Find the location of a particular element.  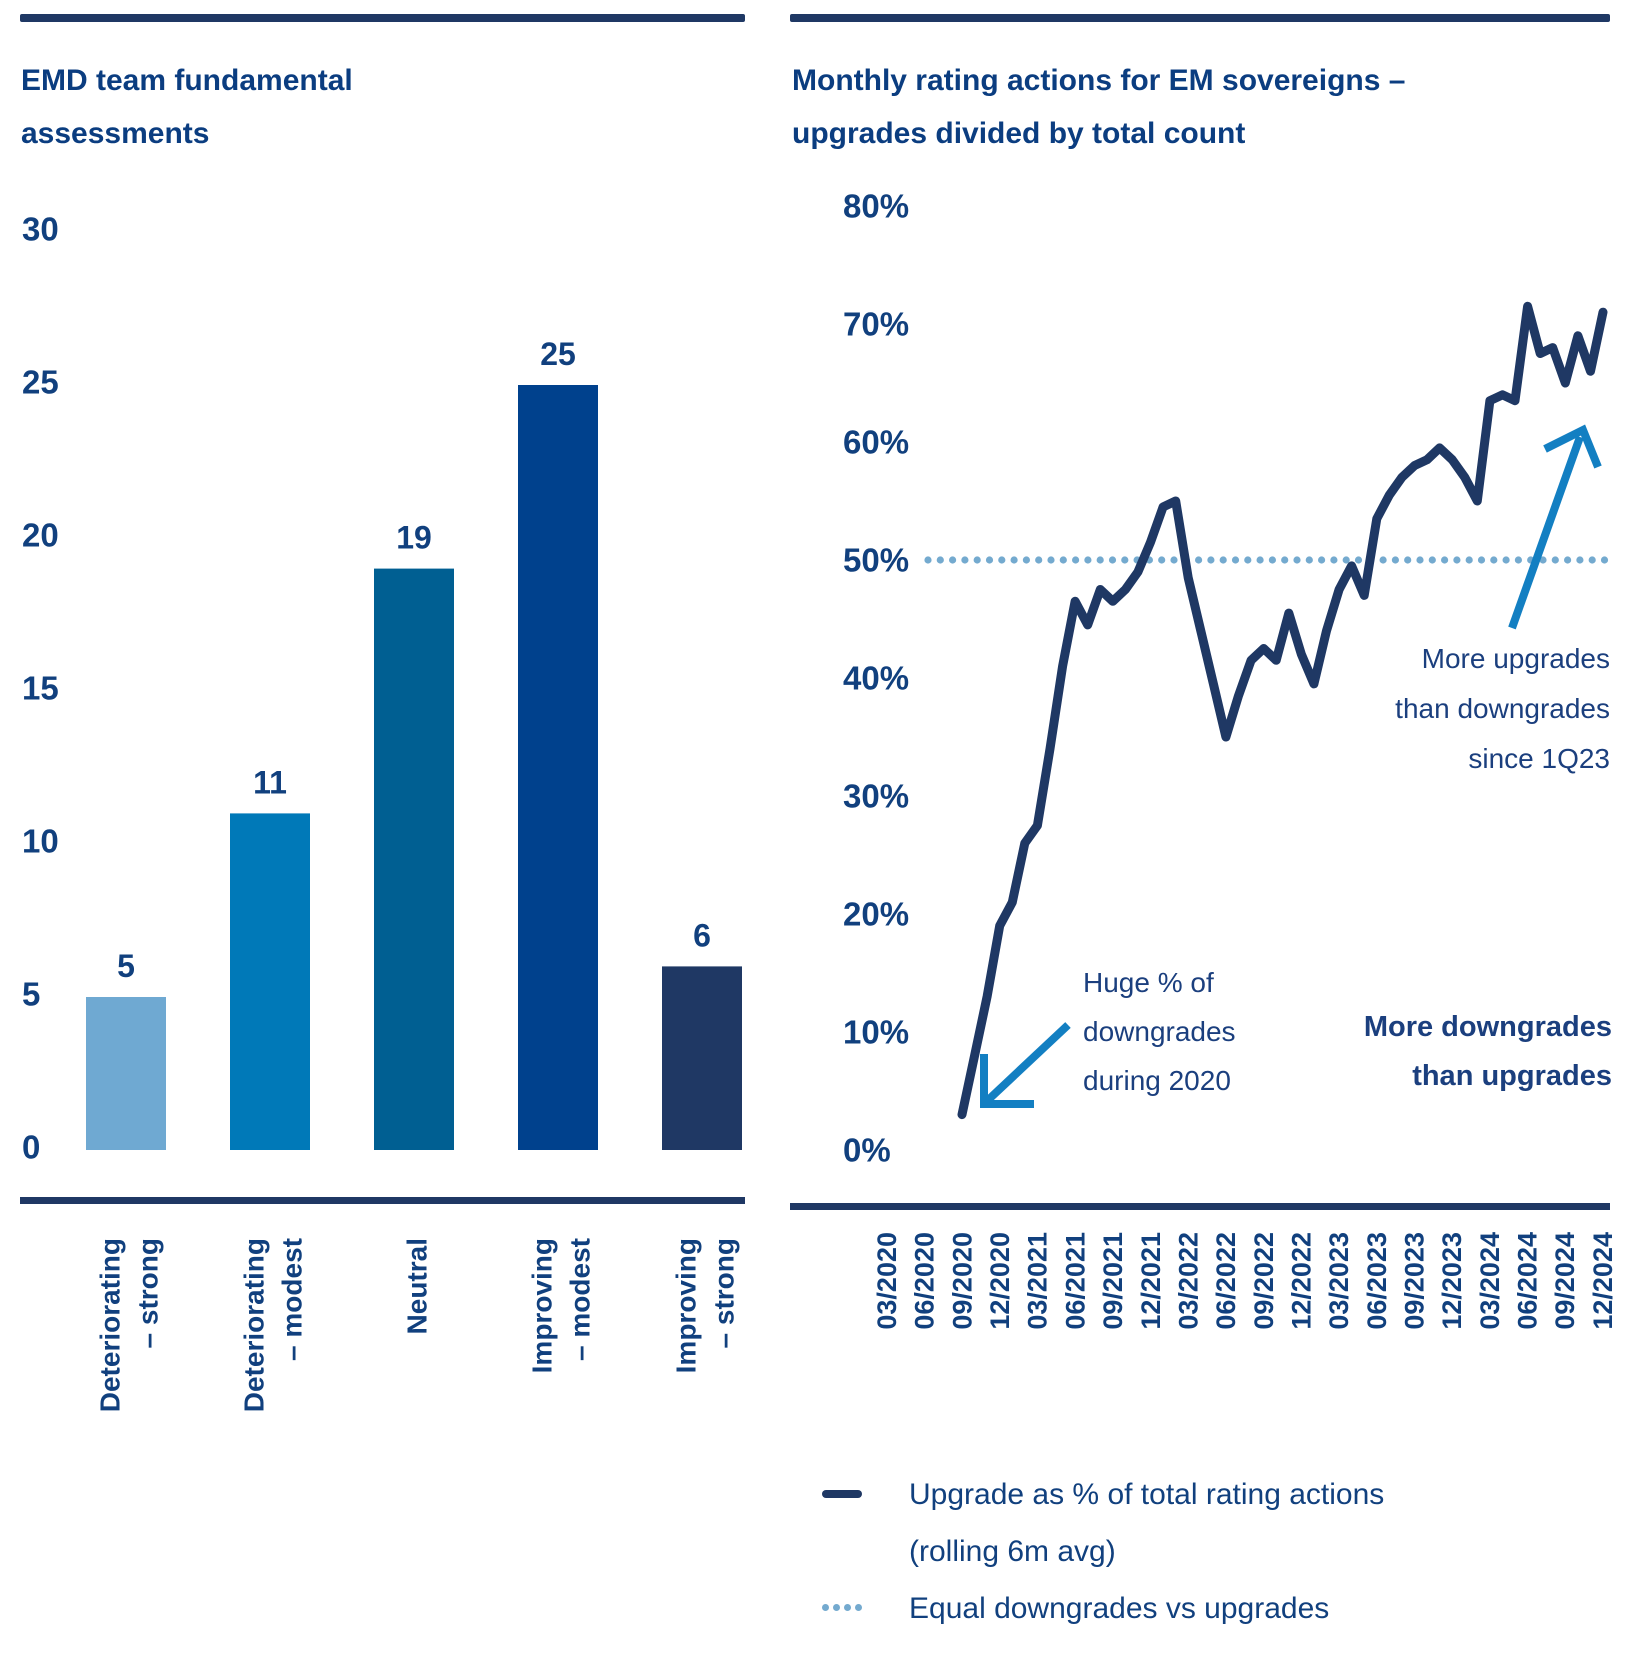

bar-y-tick-label: 15 is located at coordinates (40, 688).